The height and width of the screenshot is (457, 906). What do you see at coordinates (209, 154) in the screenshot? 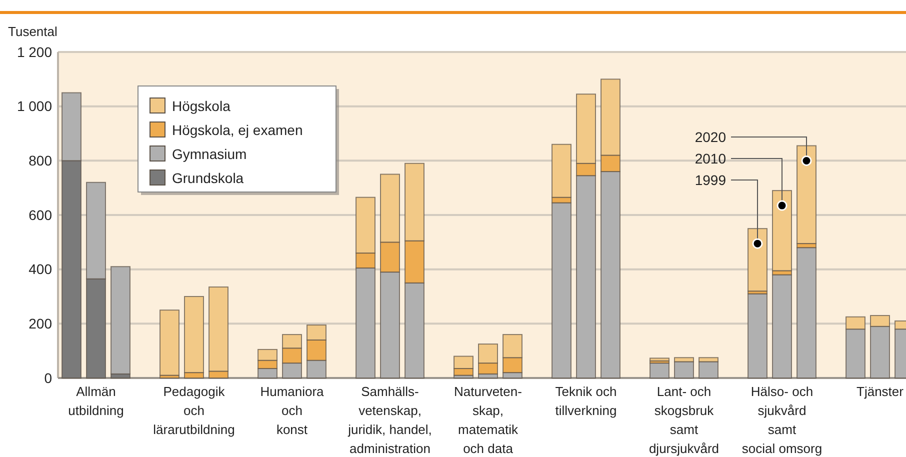
I see `legend-label: Gymnasium` at bounding box center [209, 154].